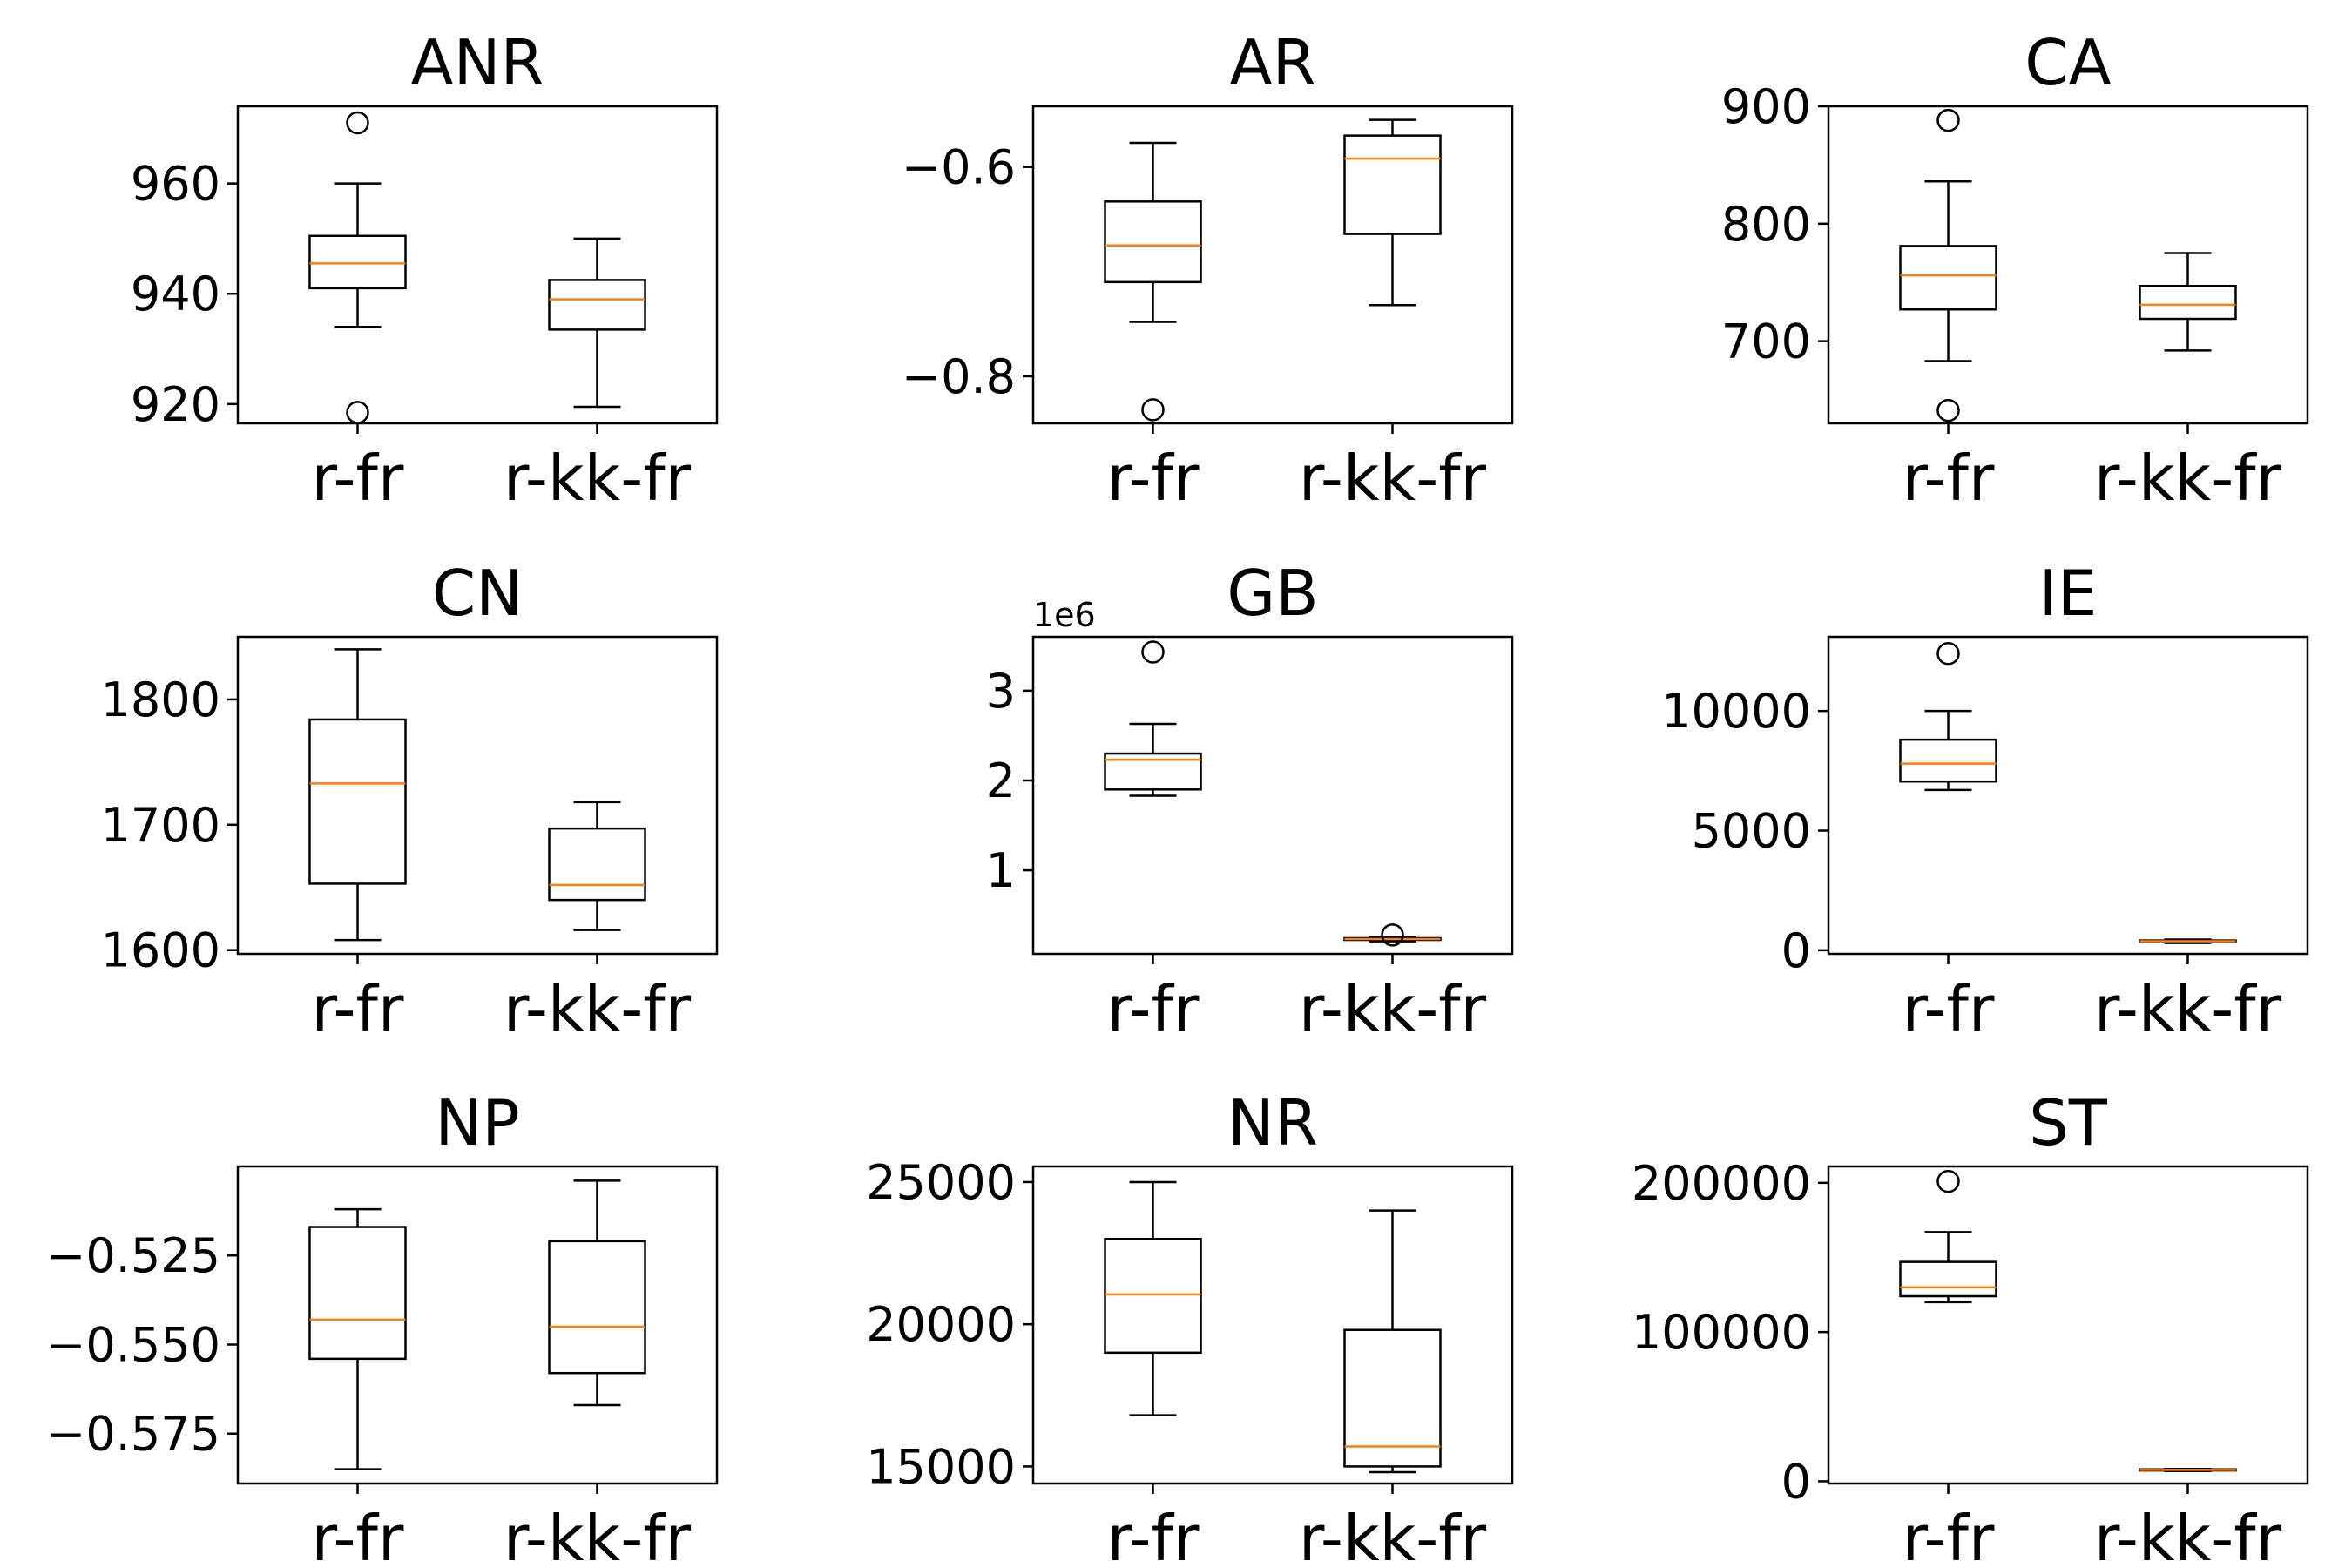 The image size is (2352, 1568). I want to click on y-tick-label: −0.8, so click(959, 376).